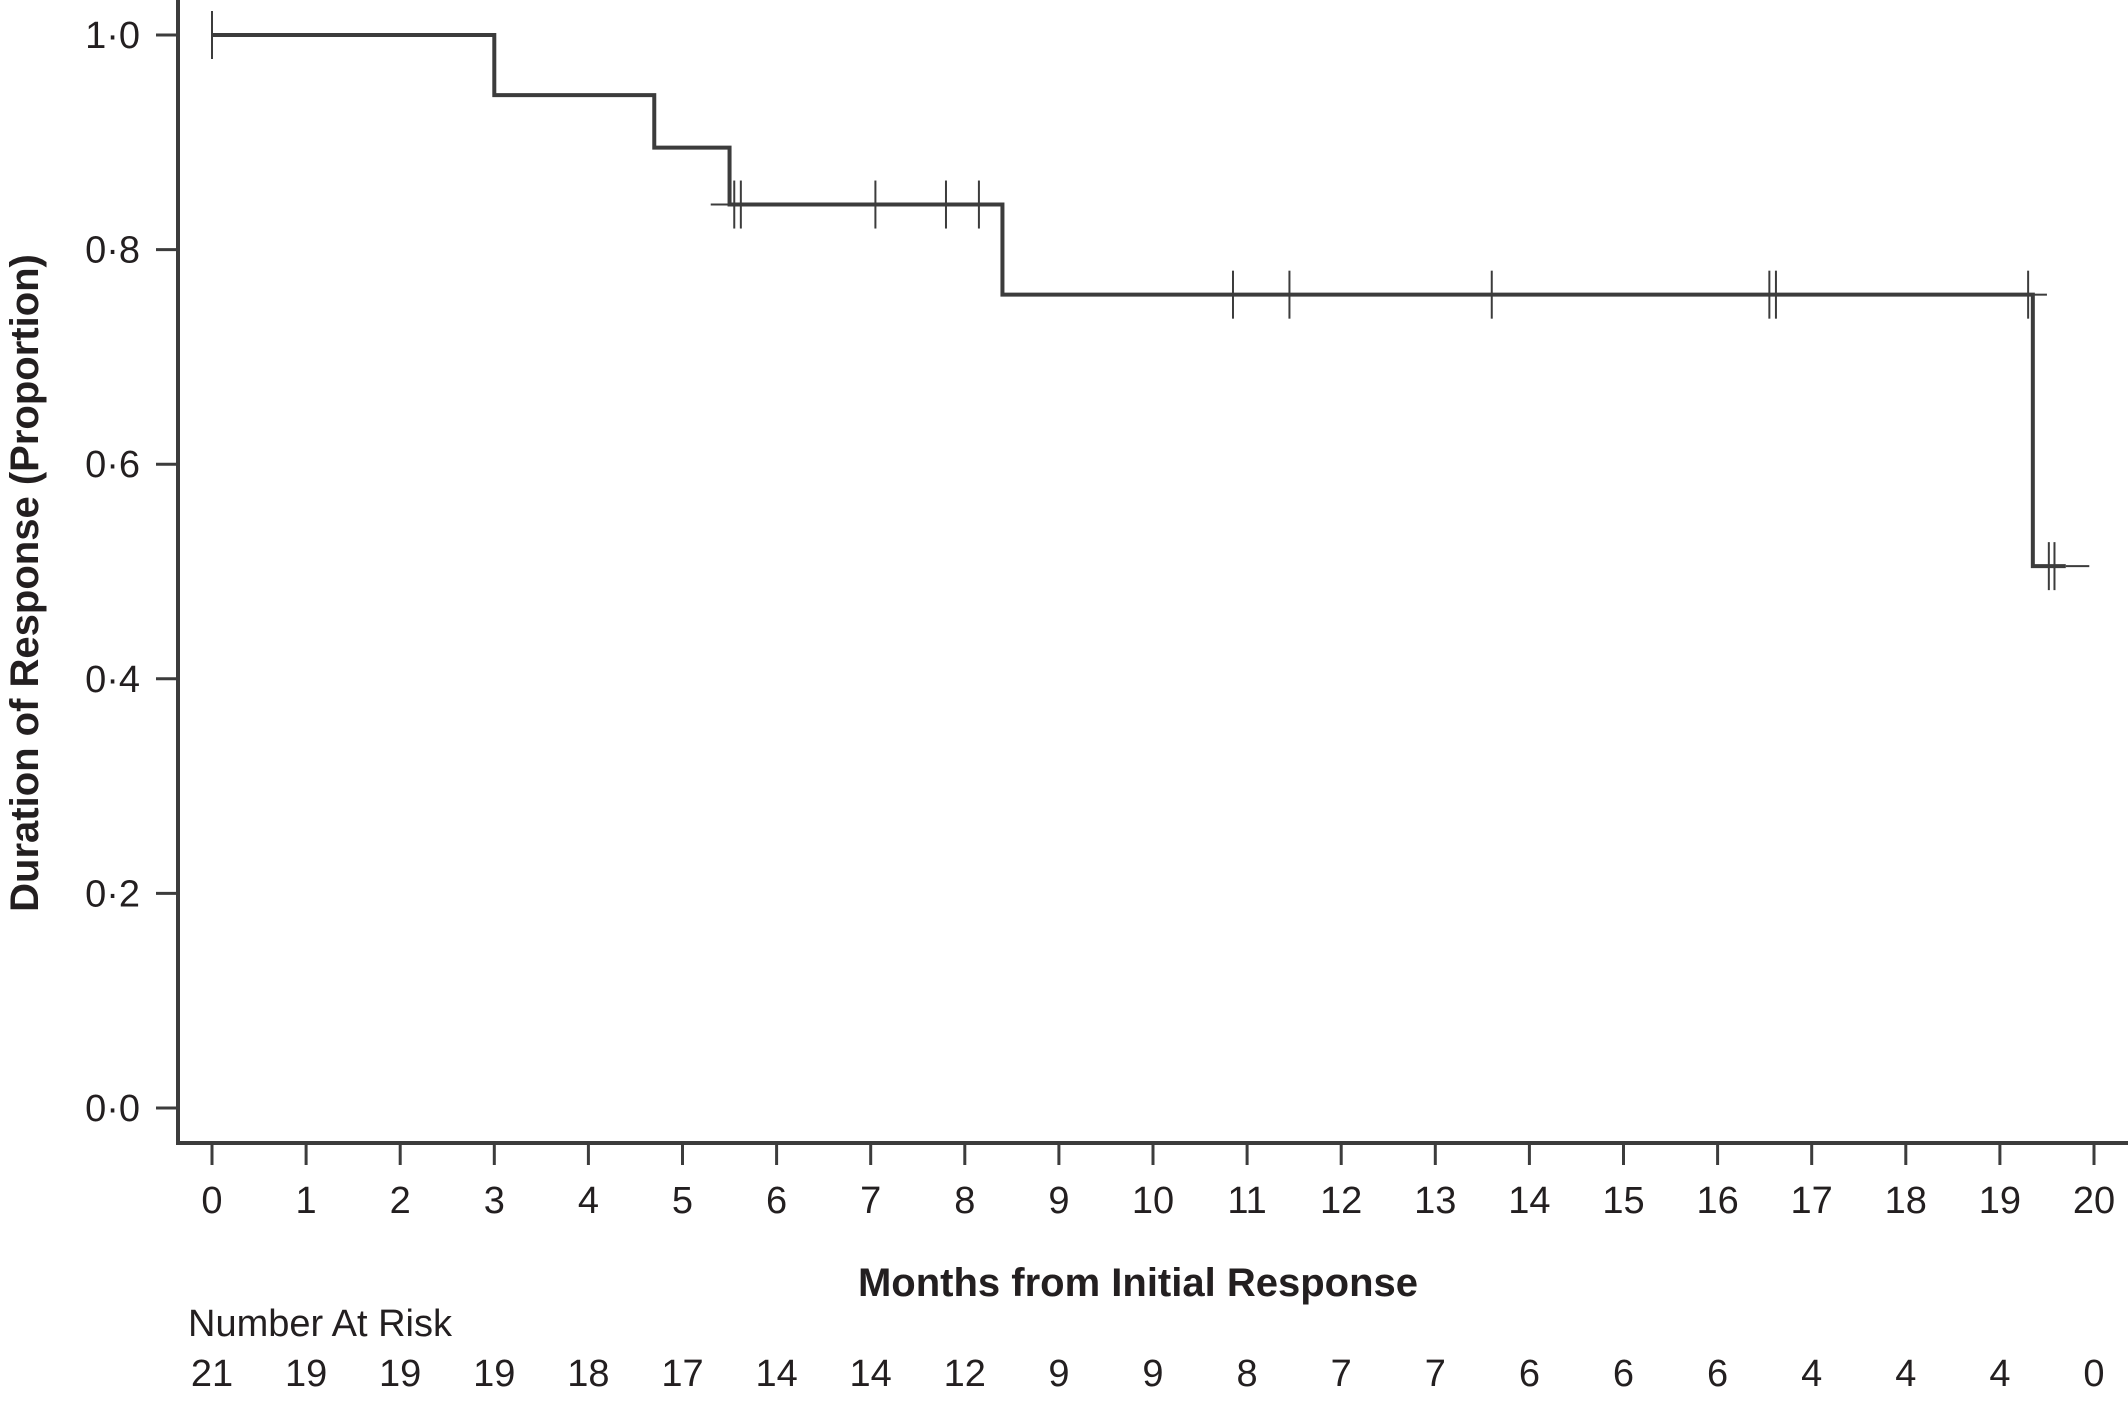 This screenshot has height=1401, width=2128. What do you see at coordinates (494, 1201) in the screenshot?
I see `x-tick-label: 3` at bounding box center [494, 1201].